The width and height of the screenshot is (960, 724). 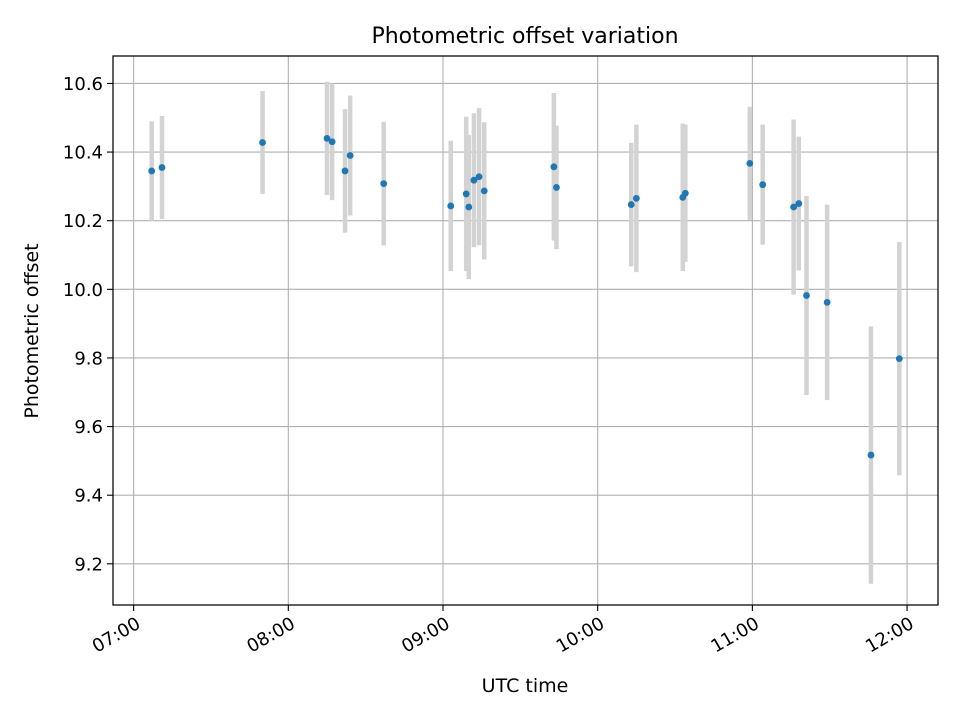 What do you see at coordinates (83, 84) in the screenshot?
I see `y-tick-label: 10.6` at bounding box center [83, 84].